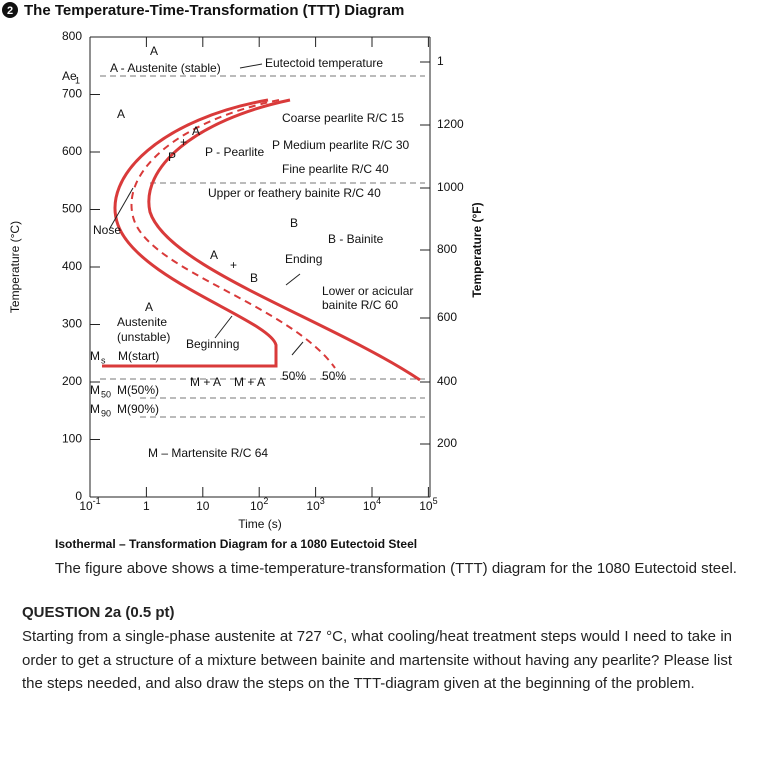  Describe the element at coordinates (72, 439) in the screenshot. I see `y-tick-label: 100` at that location.